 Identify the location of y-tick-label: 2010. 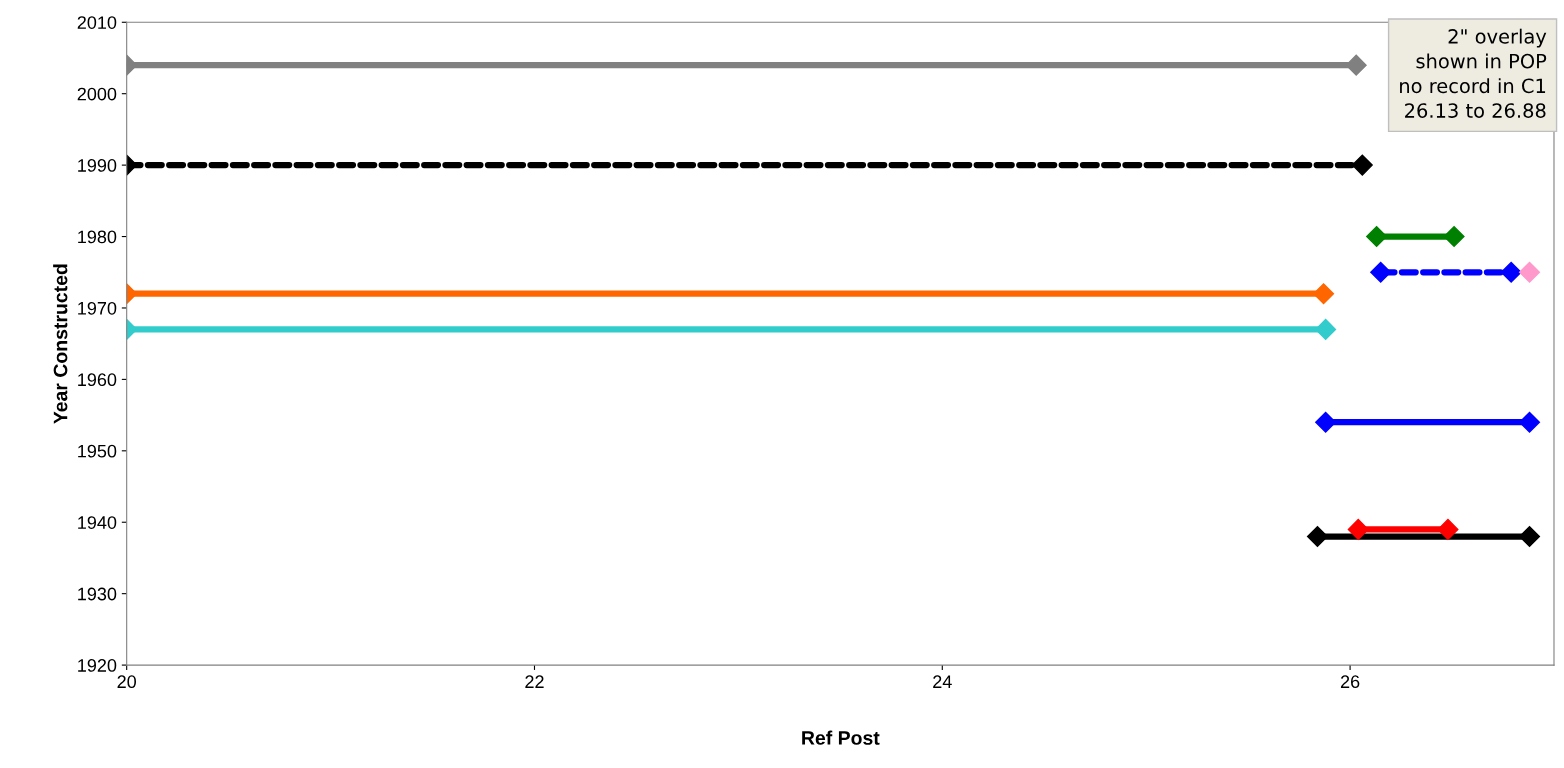
(97, 22).